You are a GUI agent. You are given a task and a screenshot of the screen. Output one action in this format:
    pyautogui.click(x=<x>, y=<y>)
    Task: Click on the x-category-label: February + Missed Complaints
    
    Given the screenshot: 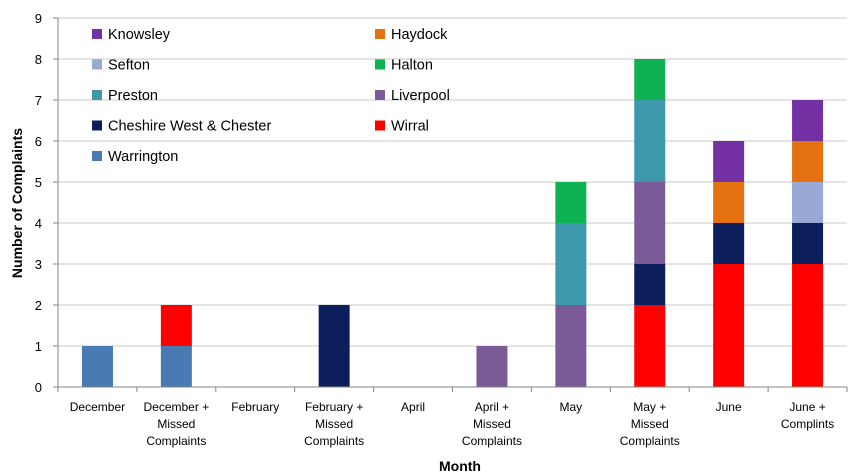 What is the action you would take?
    pyautogui.click(x=334, y=424)
    